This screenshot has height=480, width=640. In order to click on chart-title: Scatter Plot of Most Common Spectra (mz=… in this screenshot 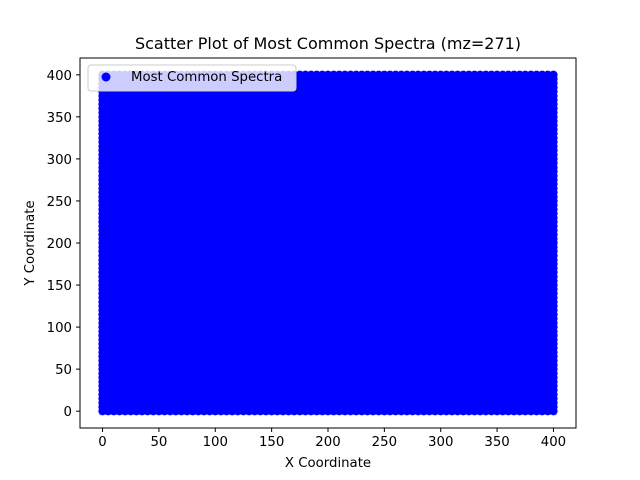, I will do `click(328, 43)`.